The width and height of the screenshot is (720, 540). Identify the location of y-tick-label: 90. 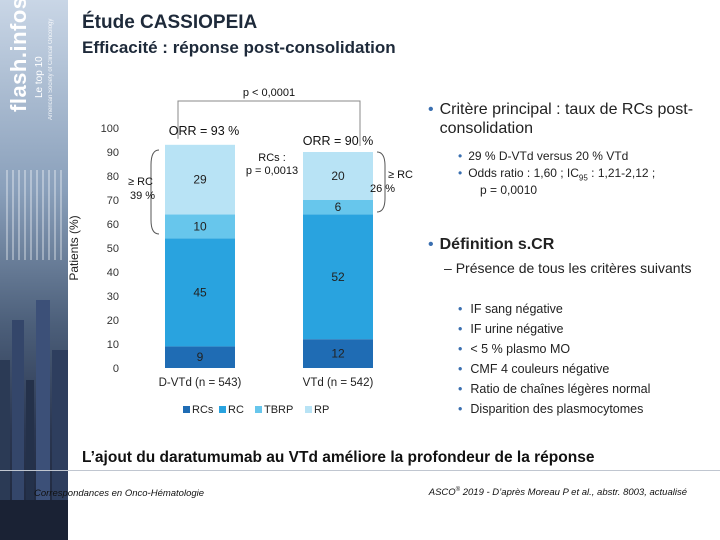
(113, 153).